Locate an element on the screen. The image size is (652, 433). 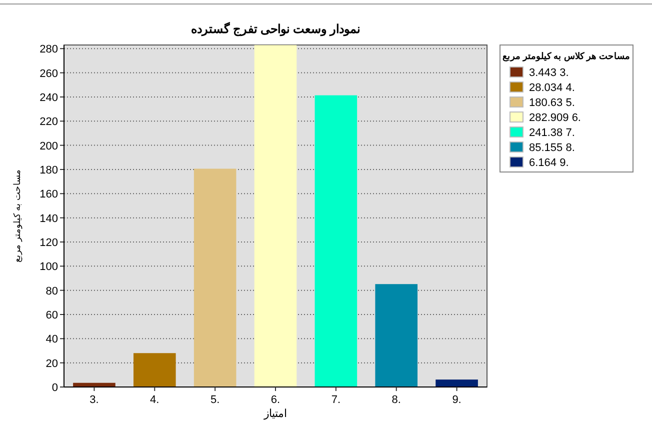
legend-label: 6.164 9. is located at coordinates (549, 163).